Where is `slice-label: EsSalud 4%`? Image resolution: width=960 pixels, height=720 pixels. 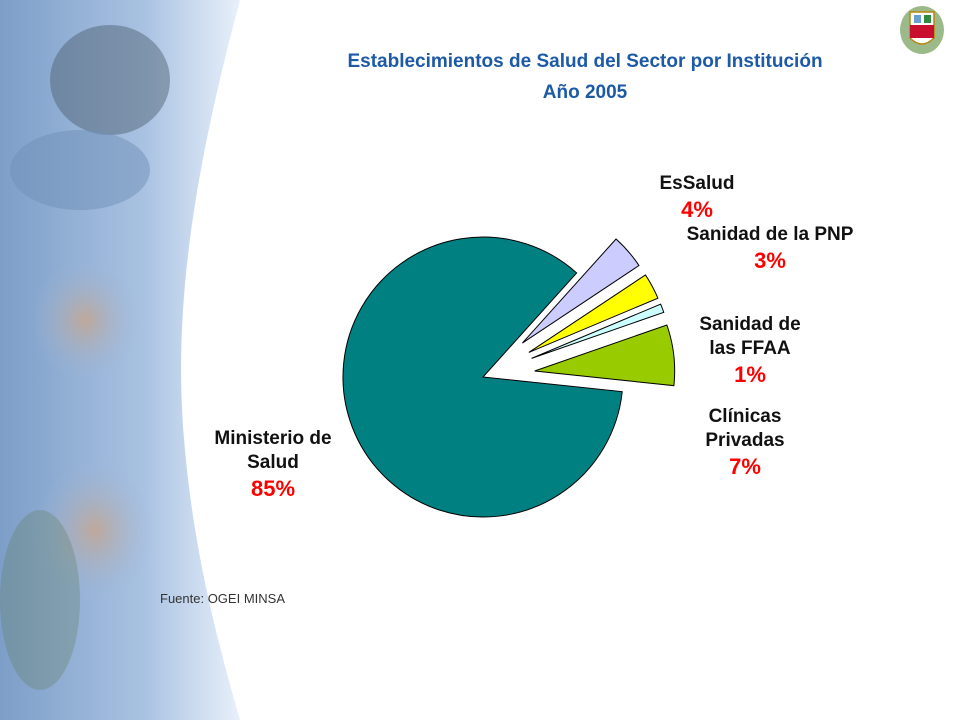
slice-label: EsSalud 4% is located at coordinates (697, 198).